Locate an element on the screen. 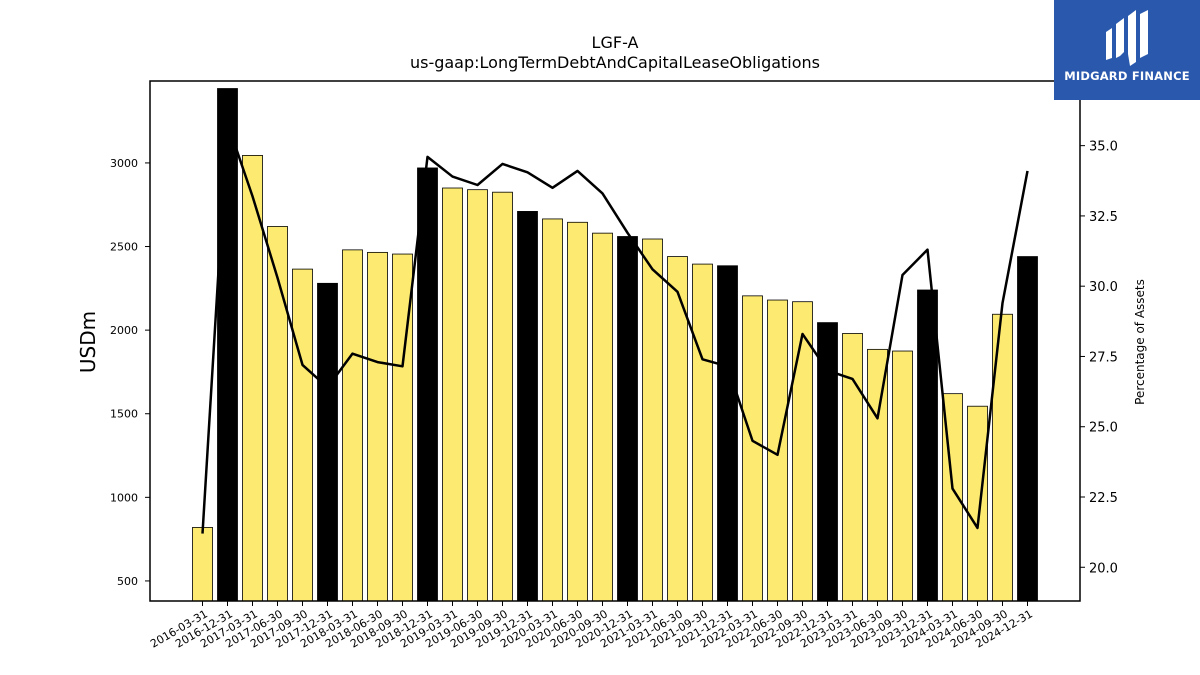 The width and height of the screenshot is (1200, 675). y-tick-label: 2500 is located at coordinates (124, 247).